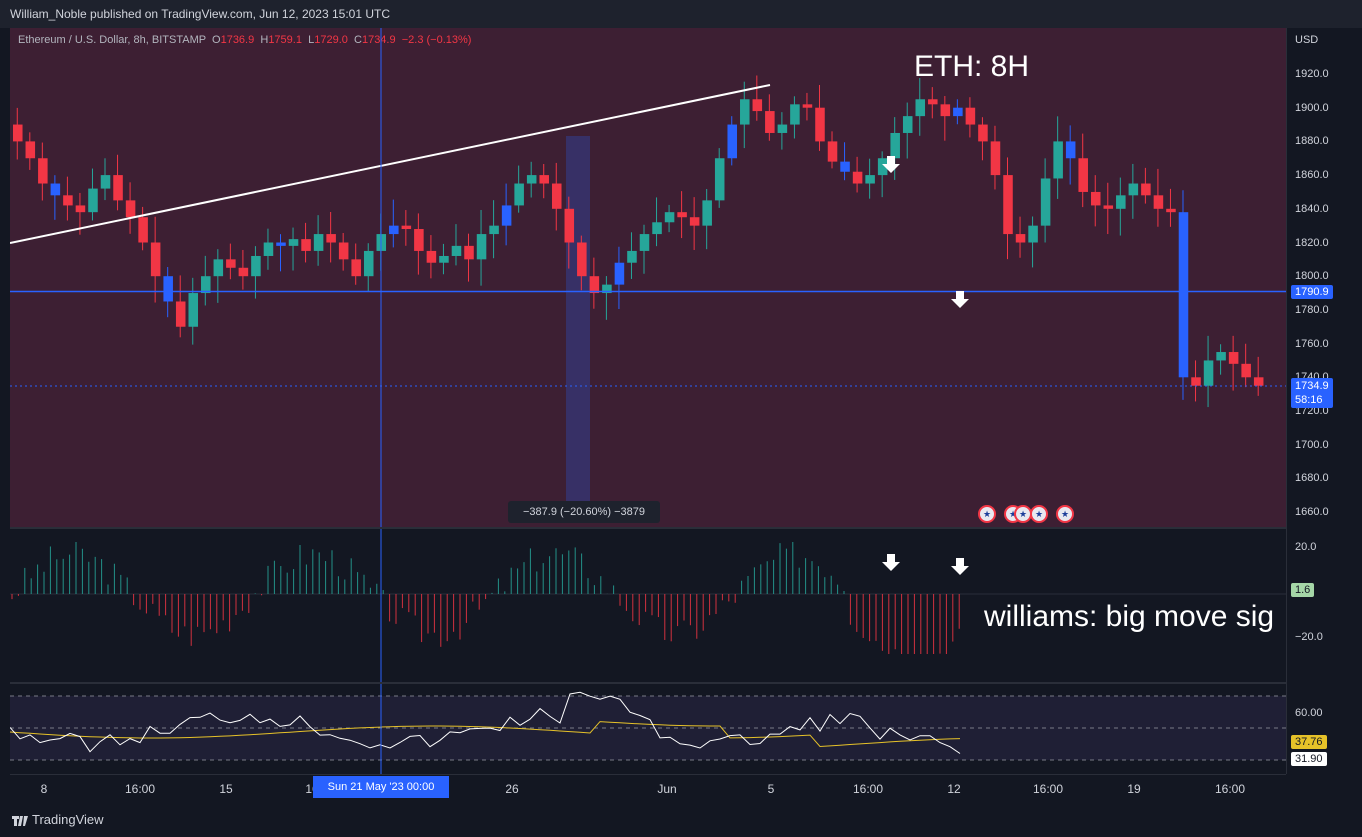 Image resolution: width=1362 pixels, height=837 pixels. I want to click on rsi-ma-line, so click(485, 734).